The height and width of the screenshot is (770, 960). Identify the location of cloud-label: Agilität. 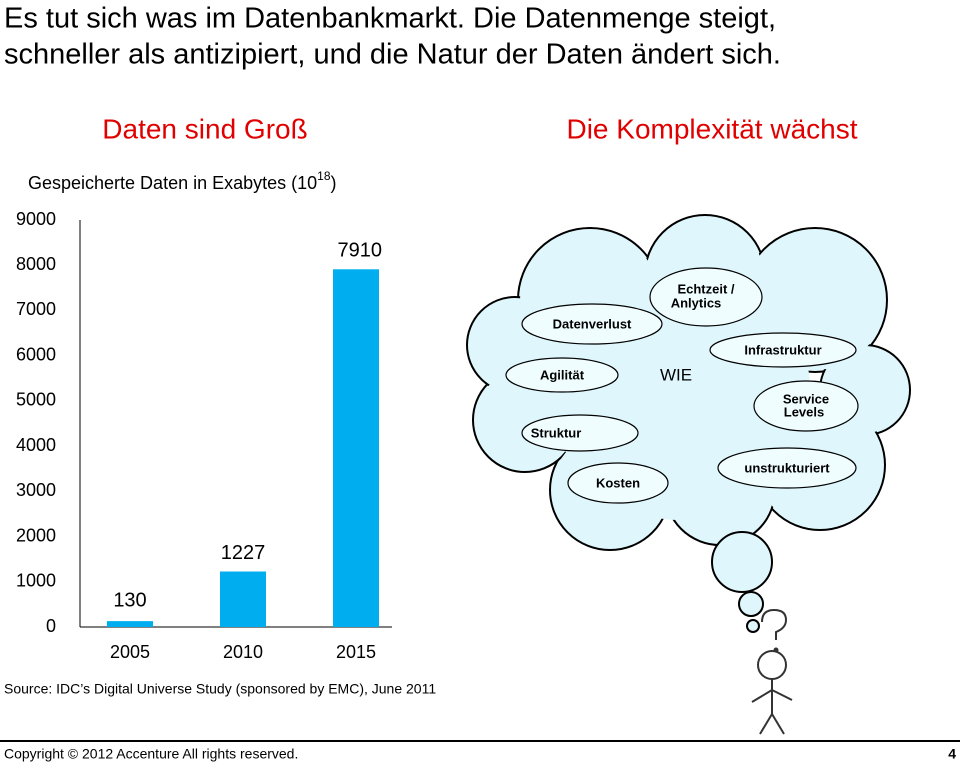
(562, 374).